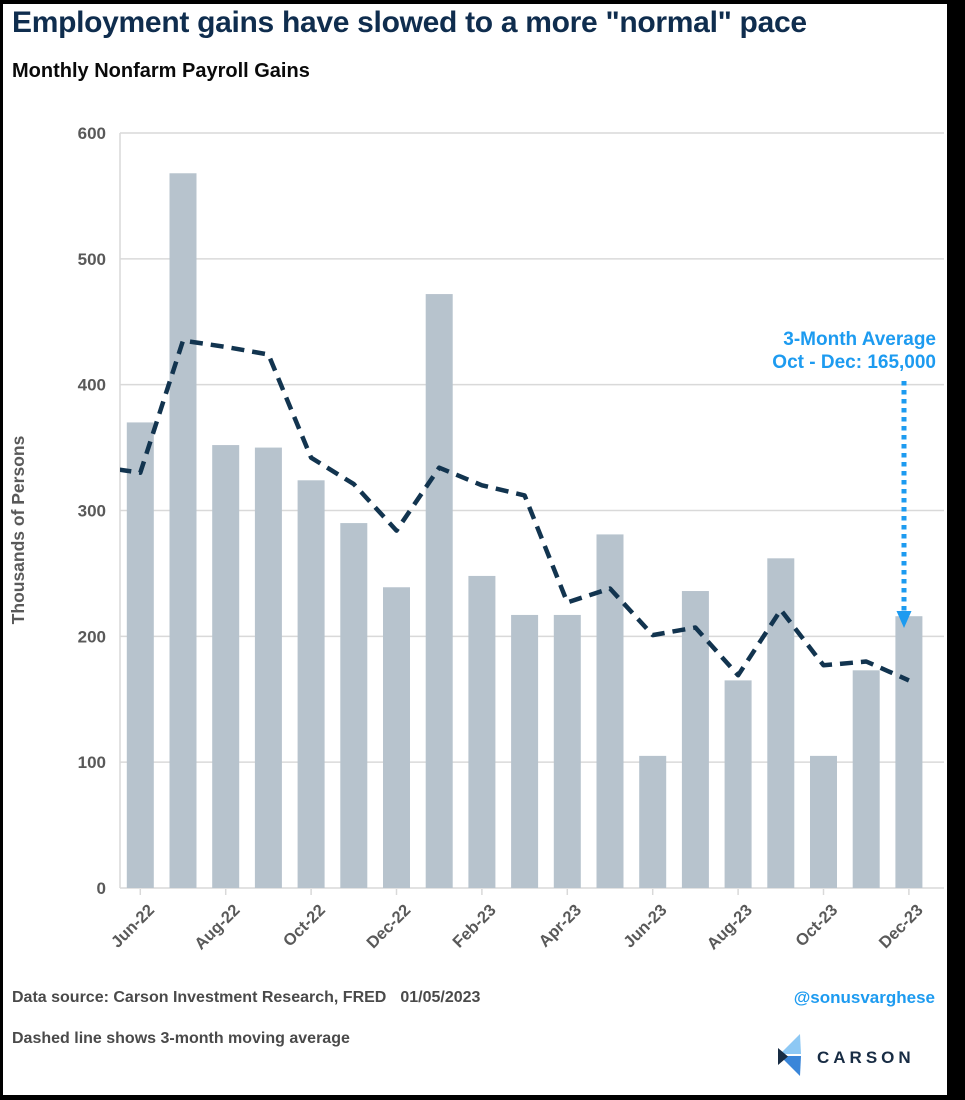  What do you see at coordinates (217, 927) in the screenshot?
I see `x-tick-label: Aug-22` at bounding box center [217, 927].